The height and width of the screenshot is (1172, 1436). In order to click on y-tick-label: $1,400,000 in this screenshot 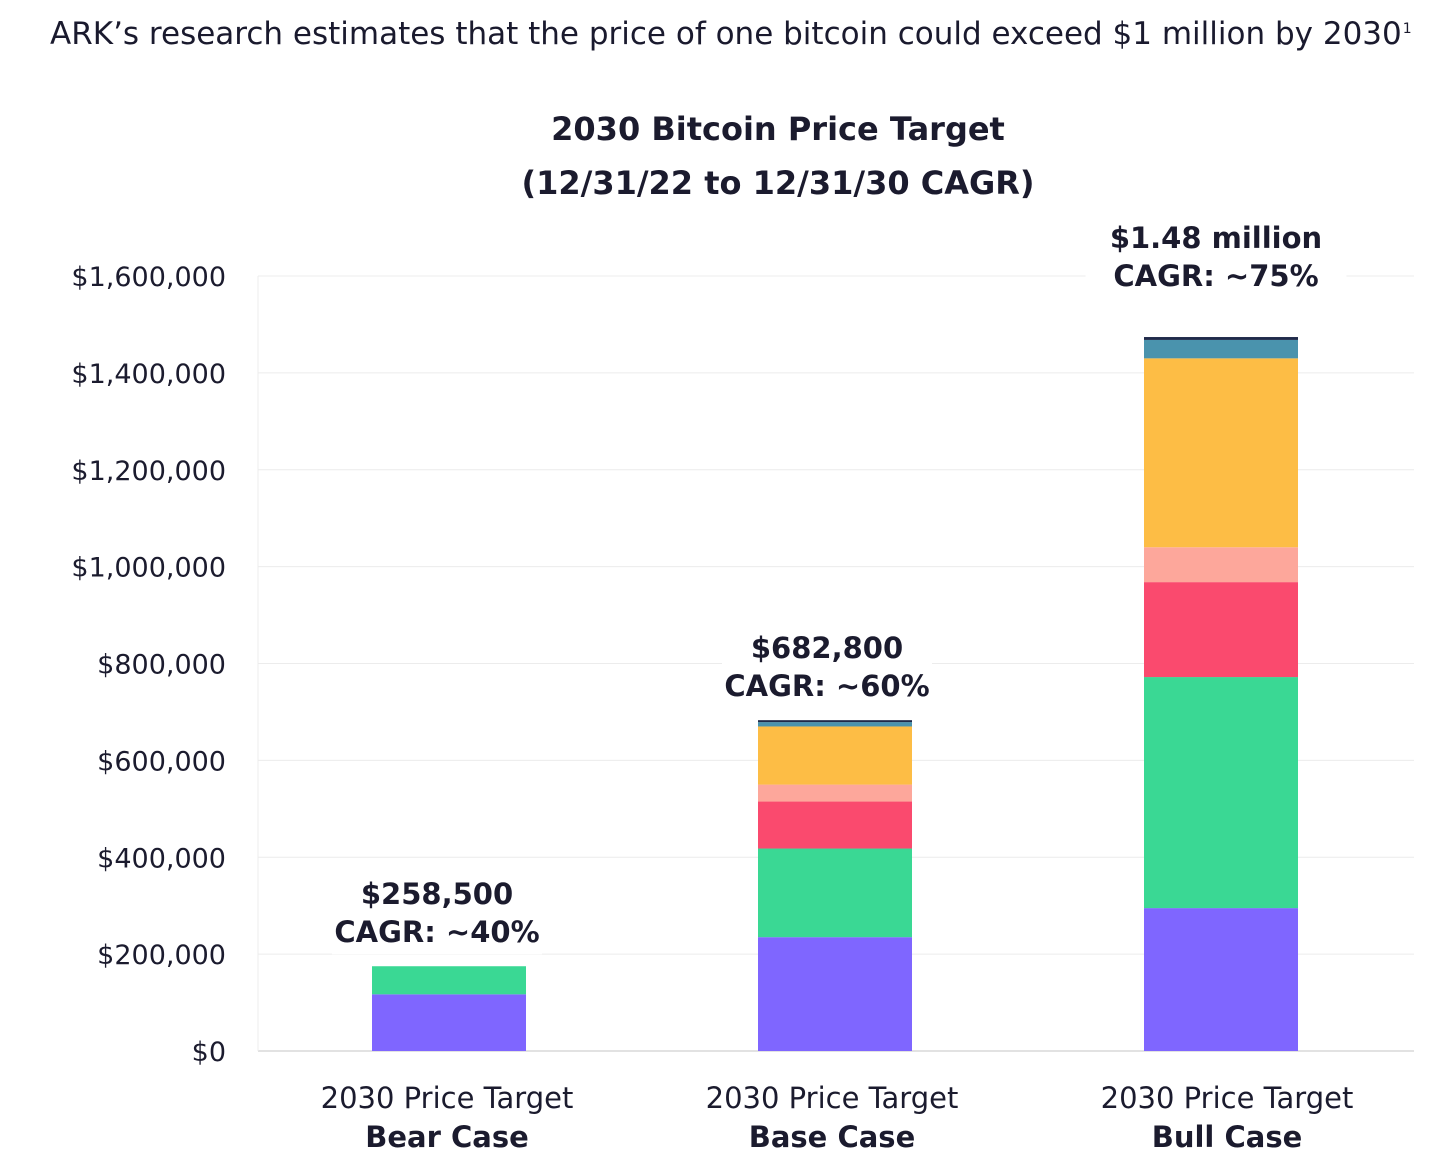, I will do `click(148, 374)`.